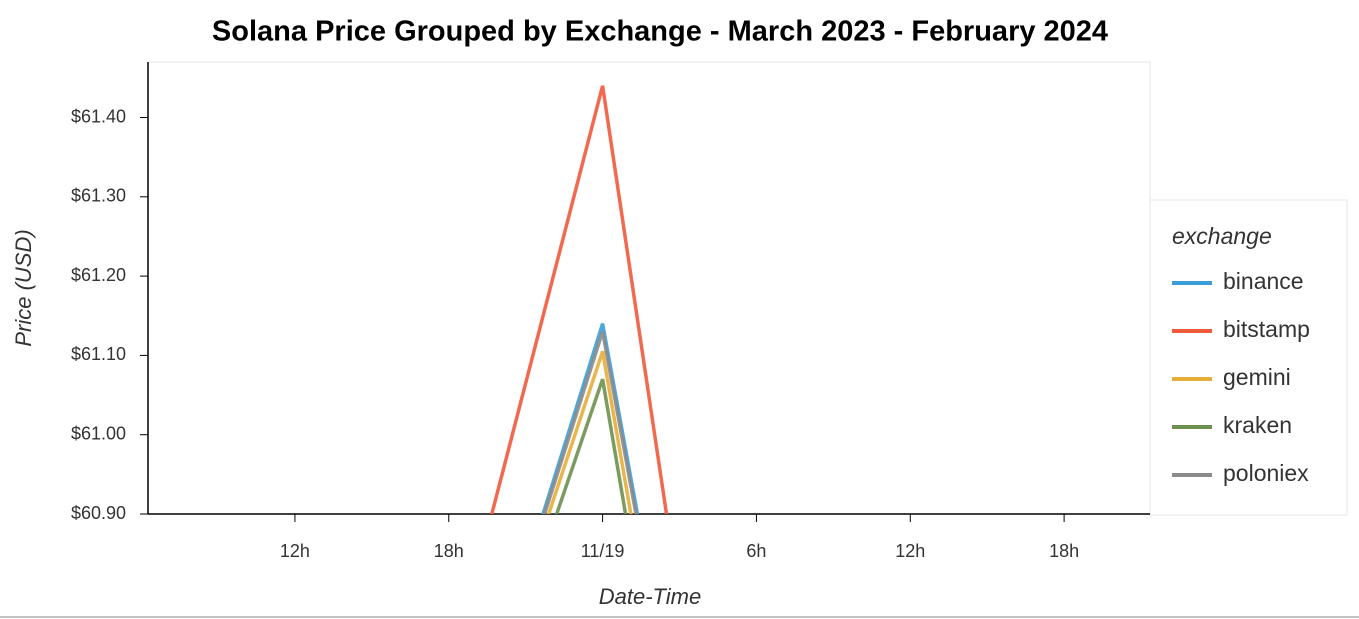 The height and width of the screenshot is (619, 1359). What do you see at coordinates (1257, 377) in the screenshot?
I see `legend-label: gemini` at bounding box center [1257, 377].